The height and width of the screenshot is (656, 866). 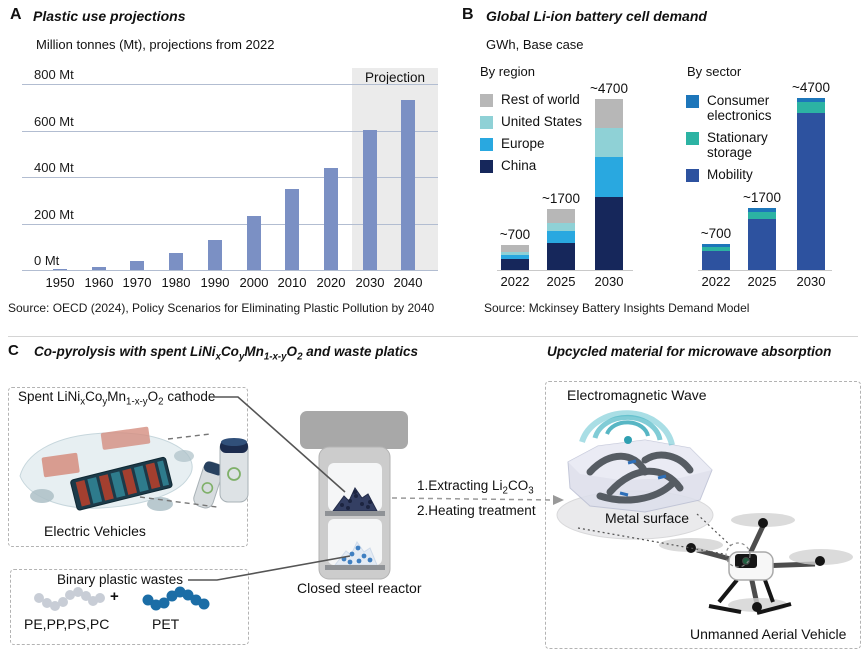 I want to click on panel-b-title: Global Li-ion battery cell demand, so click(x=596, y=16).